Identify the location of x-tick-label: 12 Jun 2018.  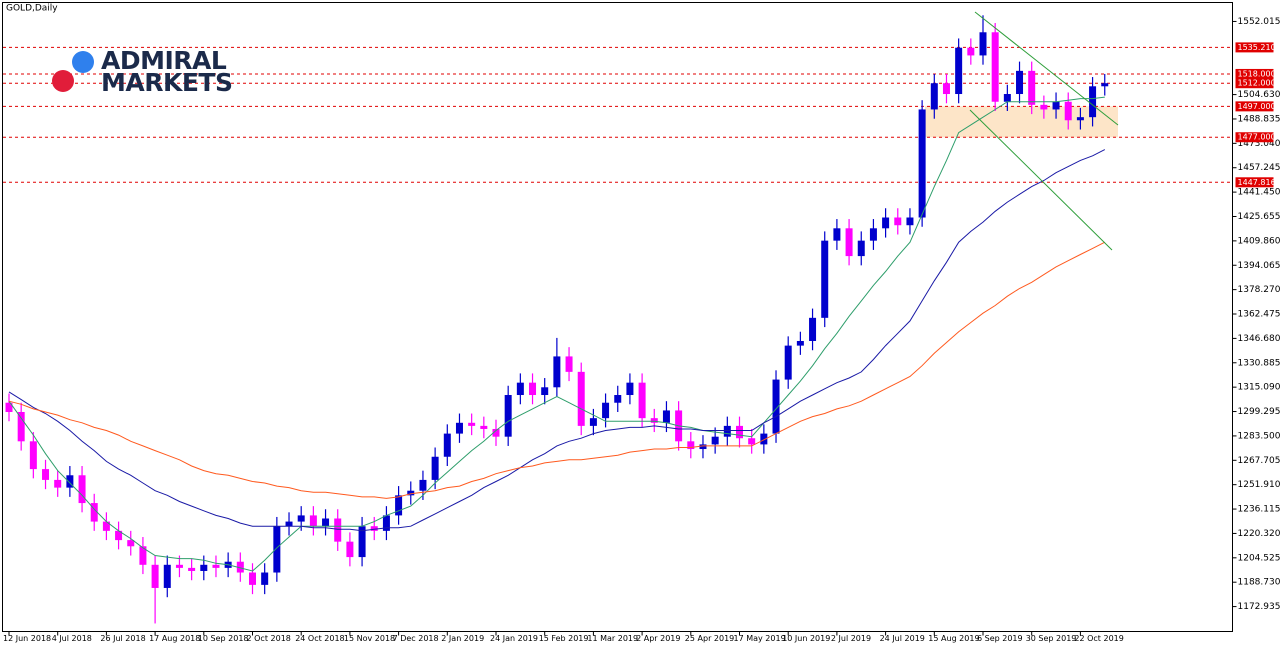
(27, 638).